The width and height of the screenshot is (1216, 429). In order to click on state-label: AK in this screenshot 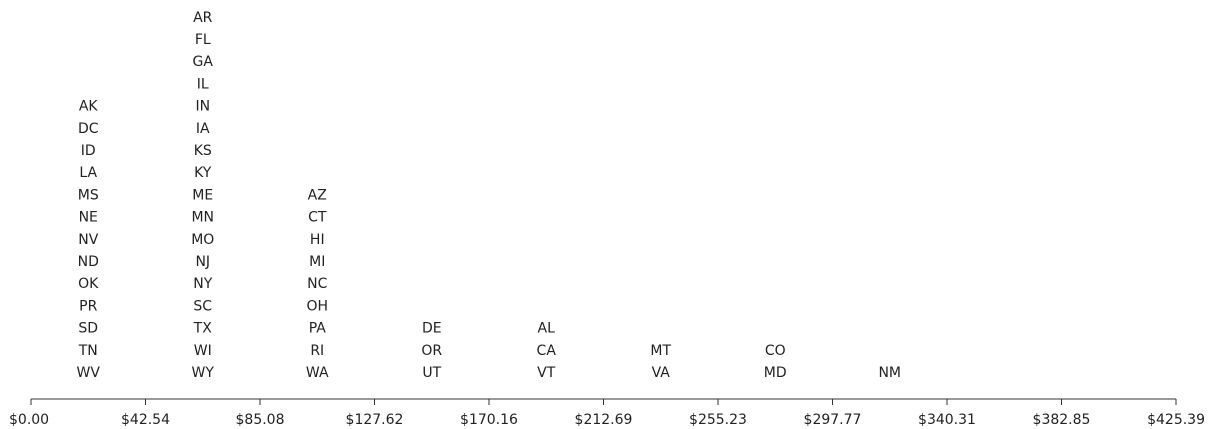, I will do `click(89, 107)`.